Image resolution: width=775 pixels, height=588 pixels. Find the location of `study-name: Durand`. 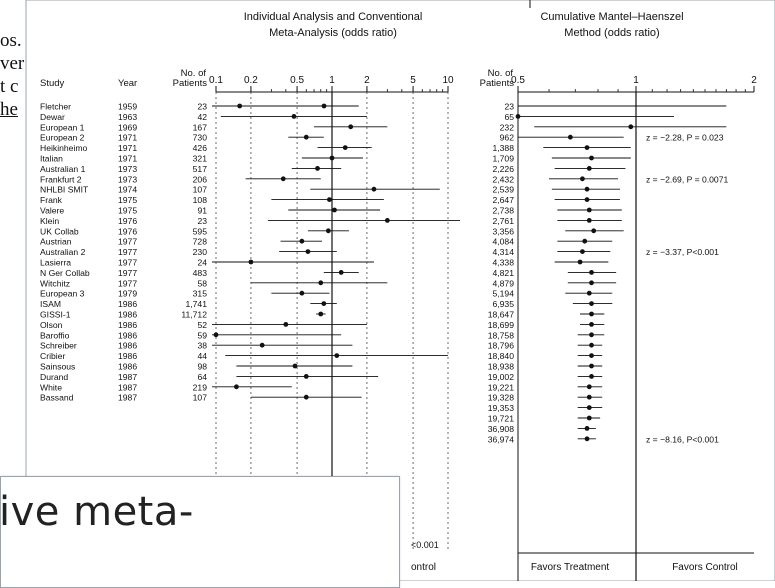

study-name: Durand is located at coordinates (54, 377).